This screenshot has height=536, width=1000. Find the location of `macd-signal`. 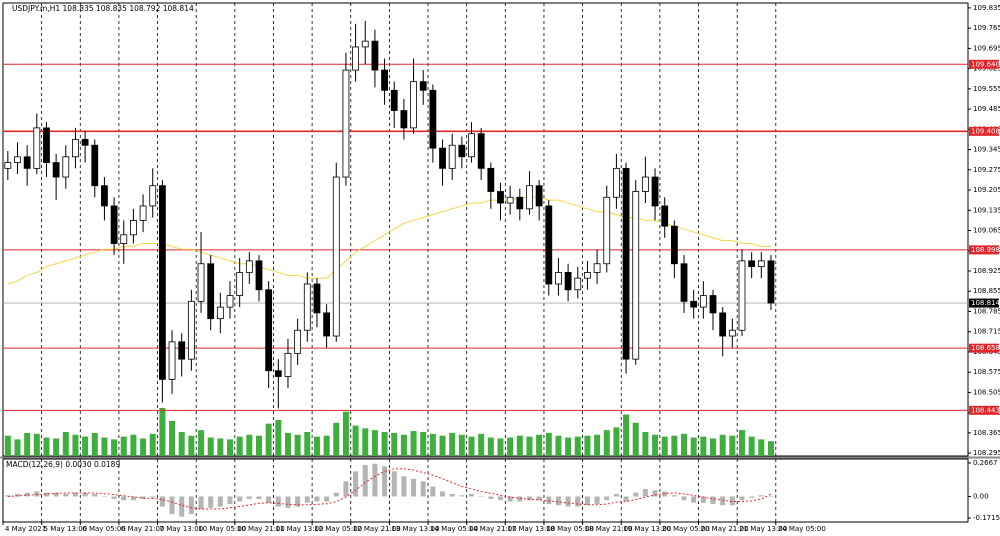

macd-signal is located at coordinates (389, 489).